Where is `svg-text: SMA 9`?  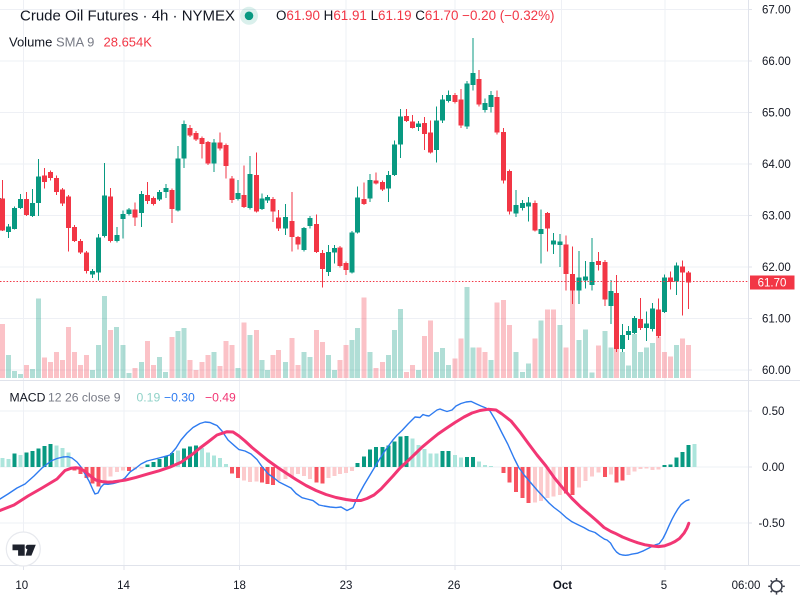
svg-text: SMA 9 is located at coordinates (75, 42).